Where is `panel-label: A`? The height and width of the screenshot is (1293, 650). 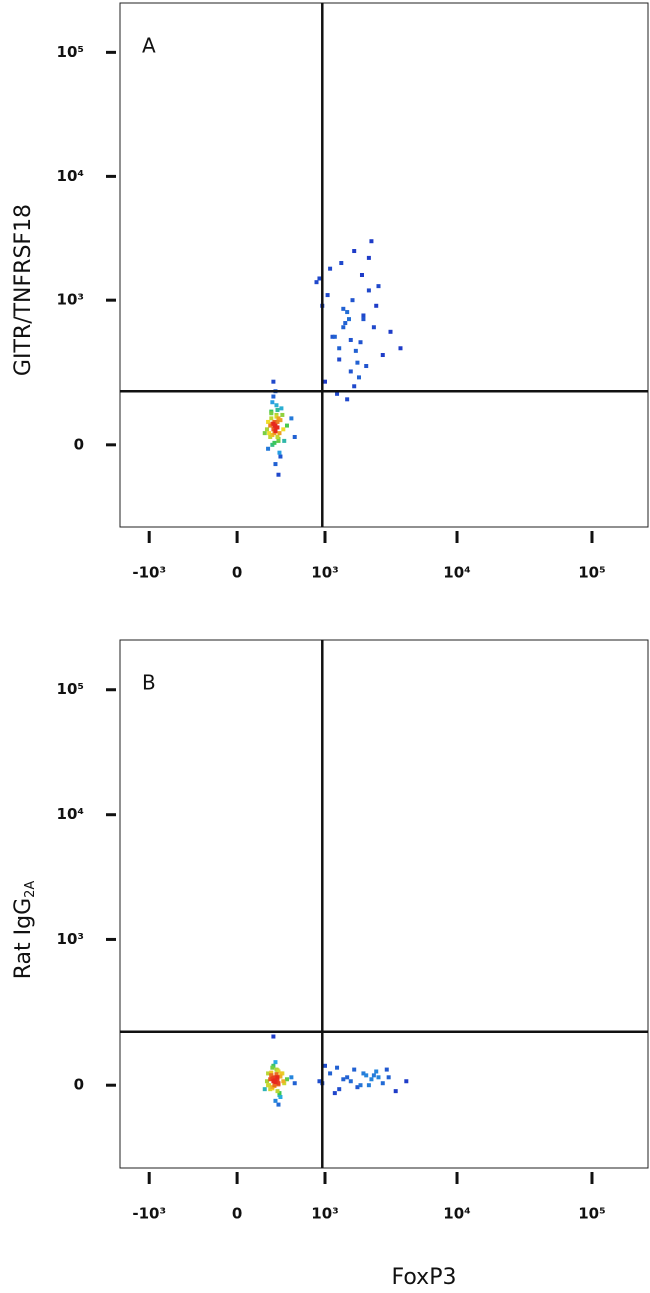 panel-label: A is located at coordinates (149, 46).